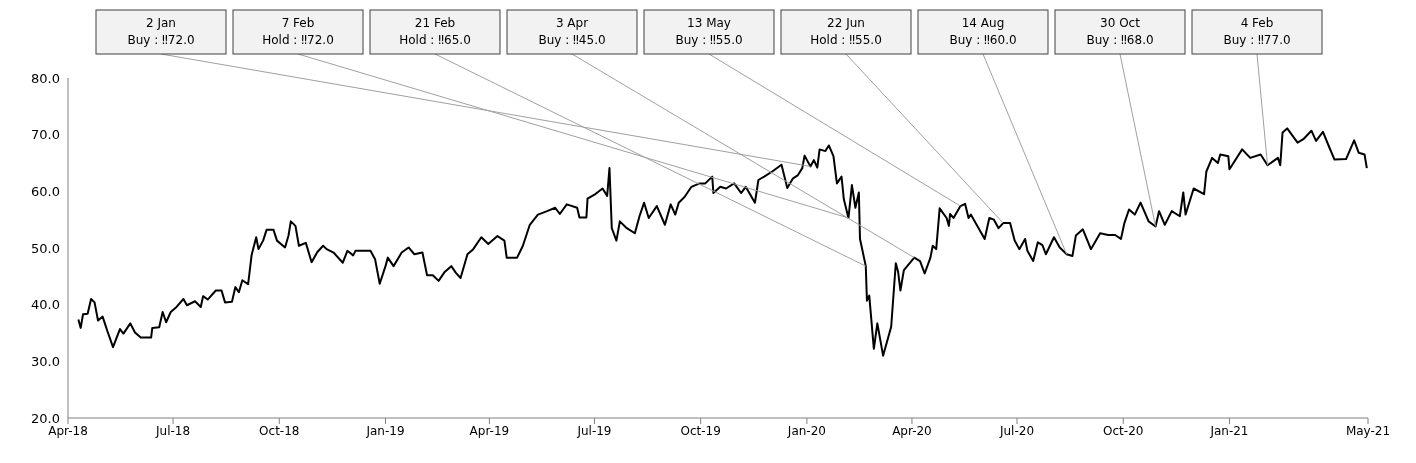  I want to click on y-tick-label: 60.0, so click(45, 191).